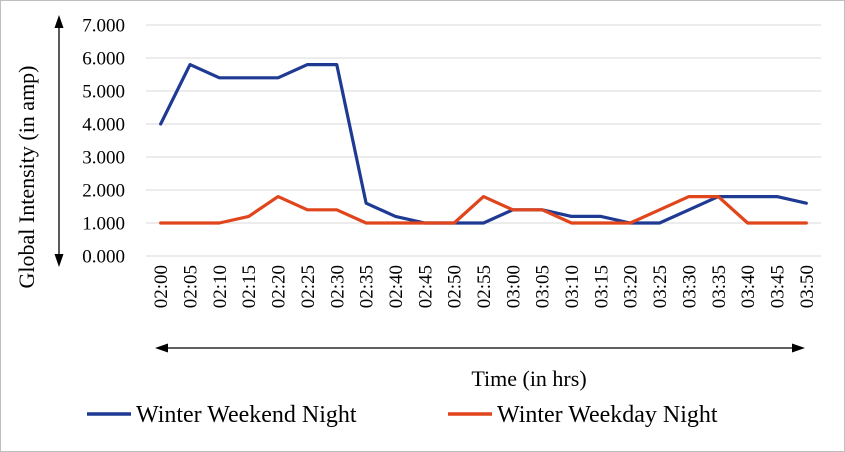 The height and width of the screenshot is (452, 845). What do you see at coordinates (396, 286) in the screenshot?
I see `x-tick-label: 02:40` at bounding box center [396, 286].